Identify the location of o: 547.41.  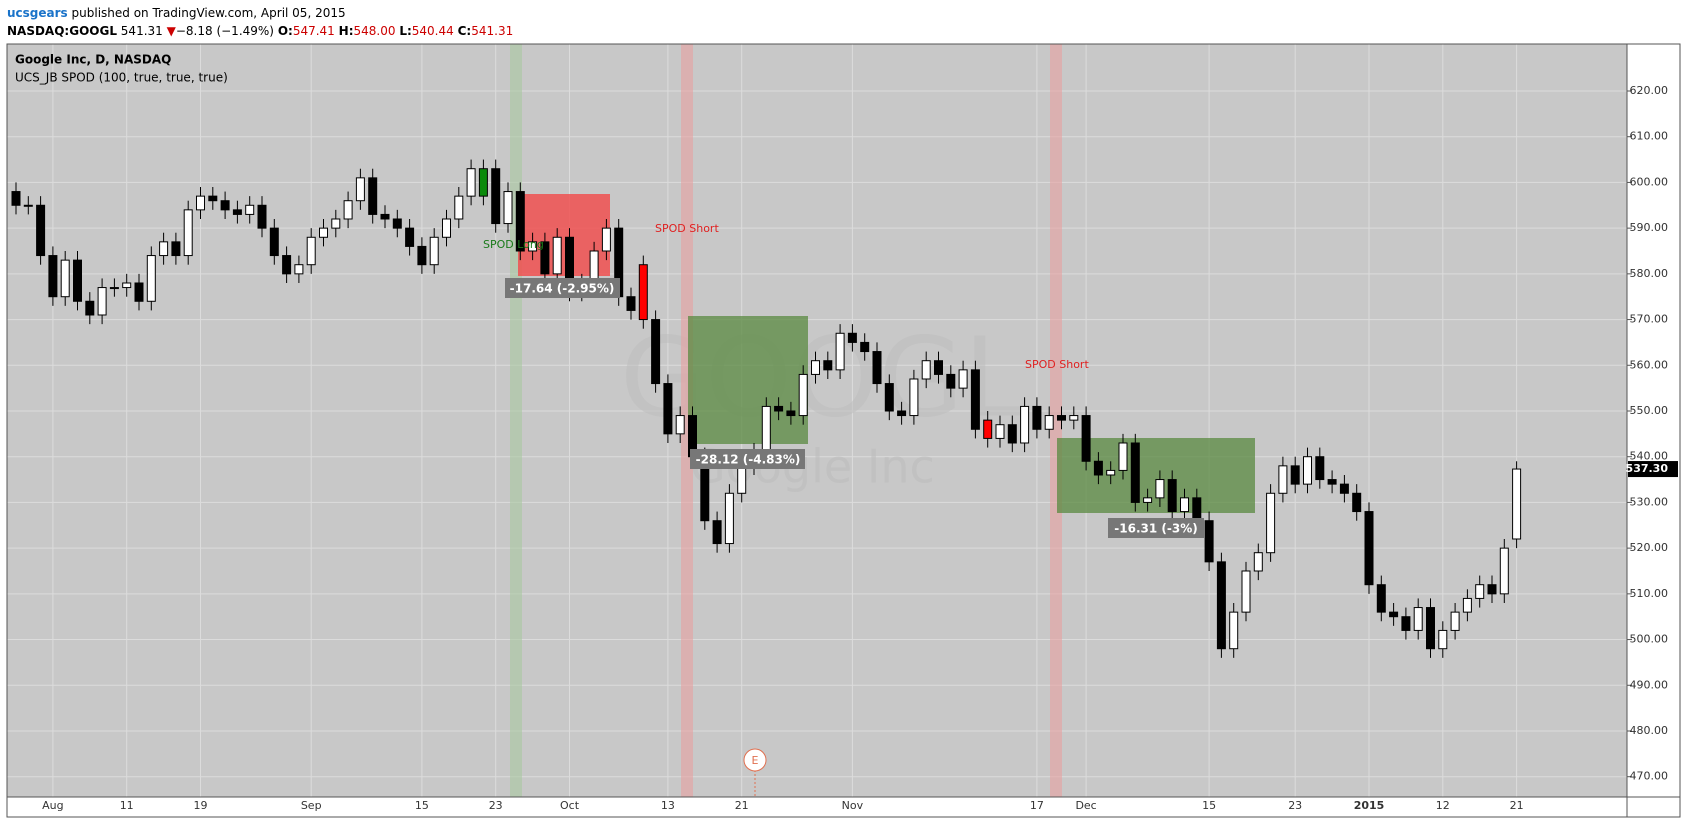
(313, 31).